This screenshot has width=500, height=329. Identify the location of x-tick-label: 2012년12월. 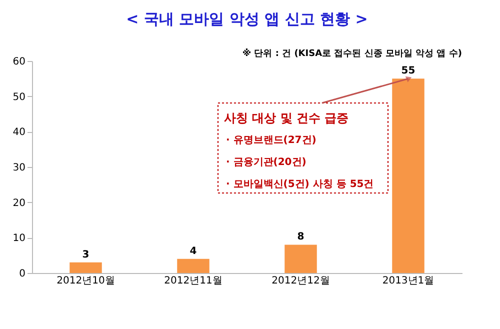
(301, 281).